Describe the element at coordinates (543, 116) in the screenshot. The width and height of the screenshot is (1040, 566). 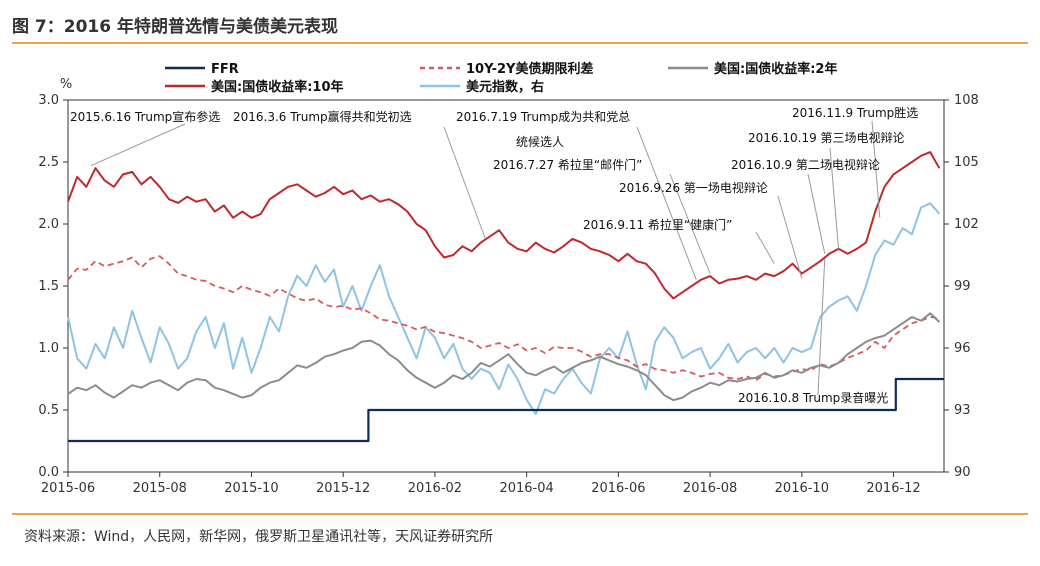
I see `annotation-label: 2016.7.19 Trump成为共和党总` at that location.